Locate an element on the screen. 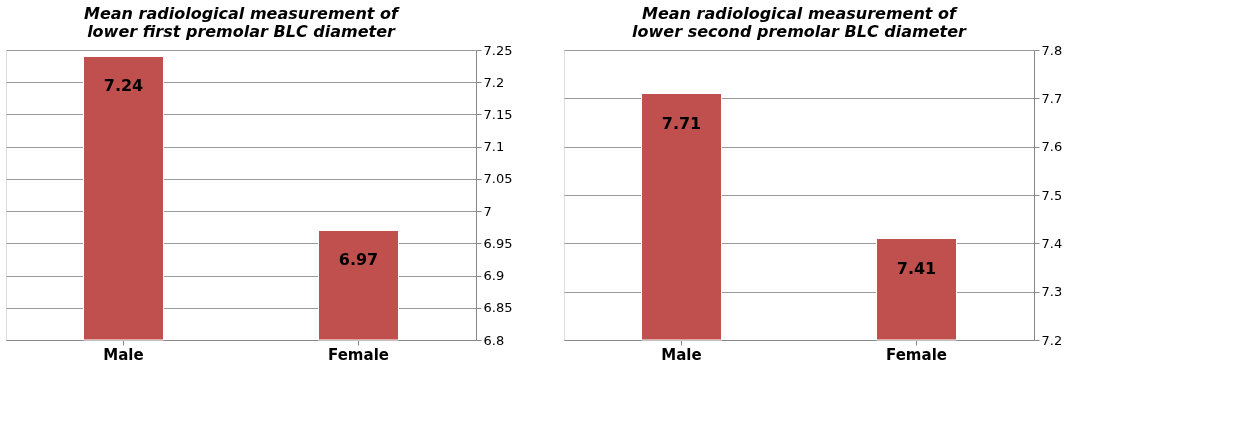 Image resolution: width=1239 pixels, height=422 pixels. y-tick-label: 7.15 is located at coordinates (498, 114).